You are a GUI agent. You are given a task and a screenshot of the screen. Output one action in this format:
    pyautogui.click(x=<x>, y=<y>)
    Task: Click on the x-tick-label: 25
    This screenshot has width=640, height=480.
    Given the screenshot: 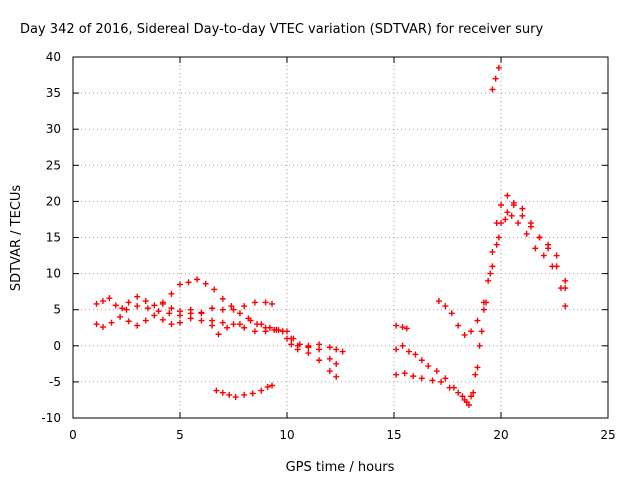 What is the action you would take?
    pyautogui.click(x=607, y=435)
    